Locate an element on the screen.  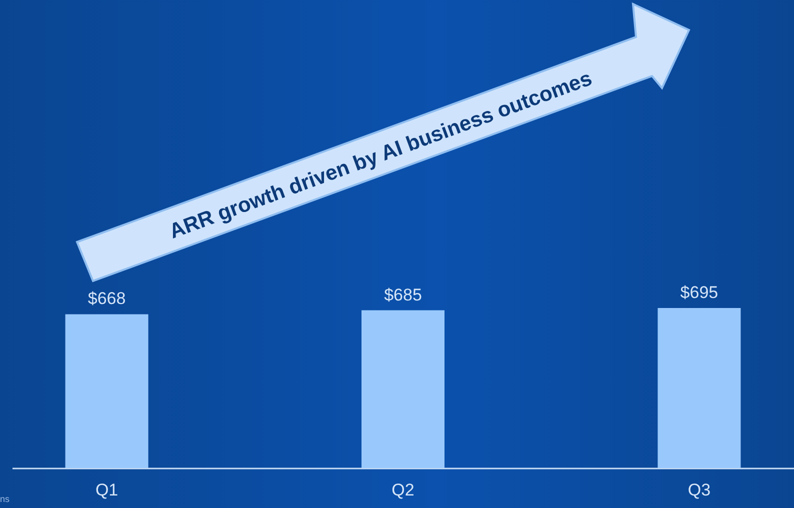
x-tick-label: Q1 is located at coordinates (106, 490).